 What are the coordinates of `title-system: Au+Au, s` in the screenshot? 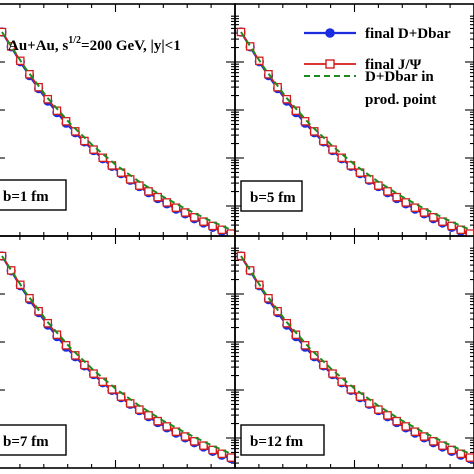 It's located at (38, 46).